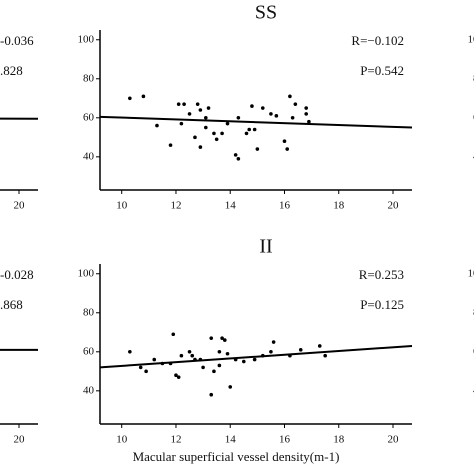  What do you see at coordinates (382, 70) in the screenshot?
I see `annotation: P=0.542` at bounding box center [382, 70].